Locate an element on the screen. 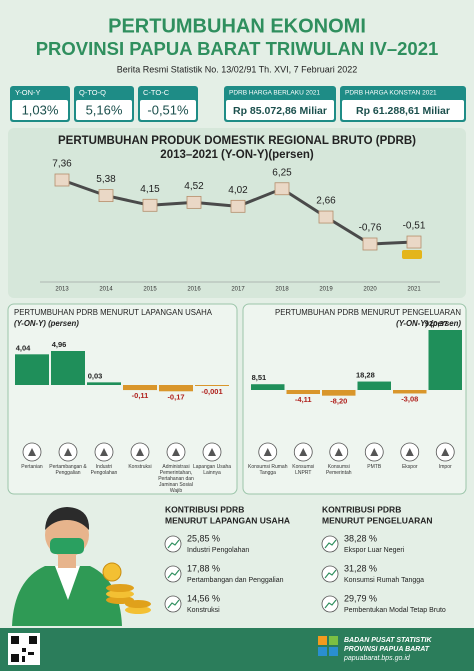 The height and width of the screenshot is (671, 474). category-label: Pertambangan & Penggalian is located at coordinates (68, 470).